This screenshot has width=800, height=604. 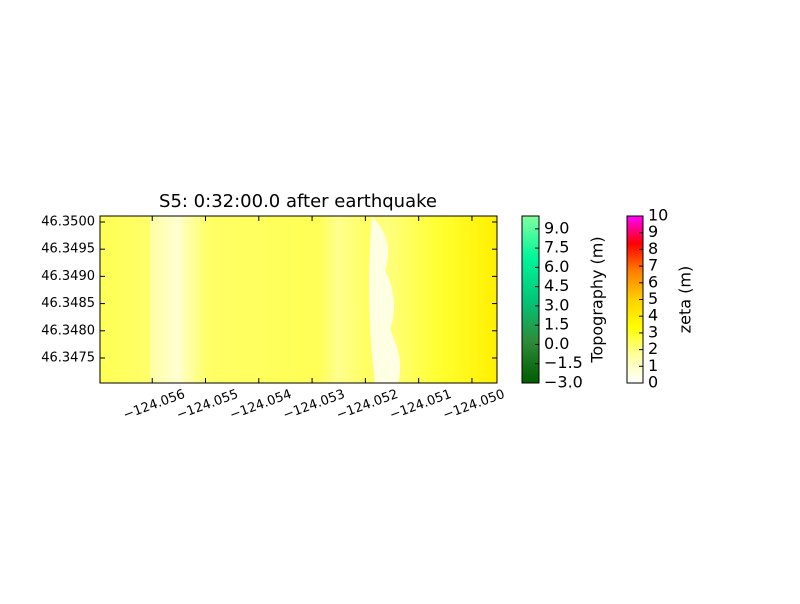 I want to click on plot-frame, so click(x=298, y=299).